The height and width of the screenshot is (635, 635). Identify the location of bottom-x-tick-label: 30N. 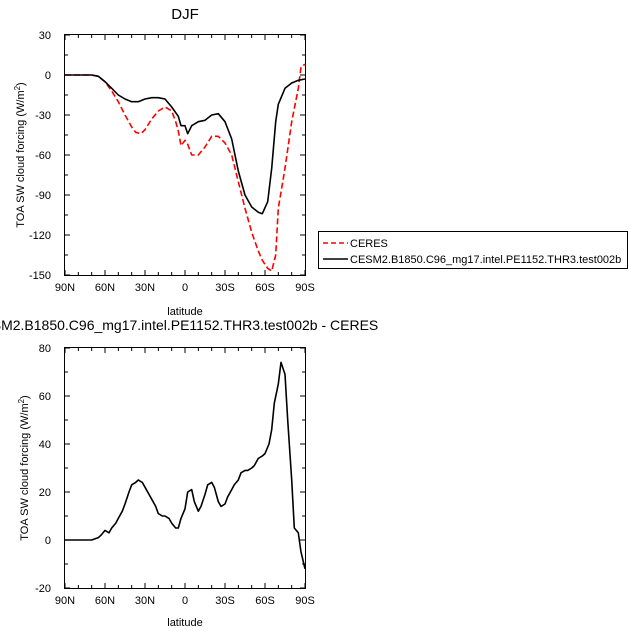
(145, 601).